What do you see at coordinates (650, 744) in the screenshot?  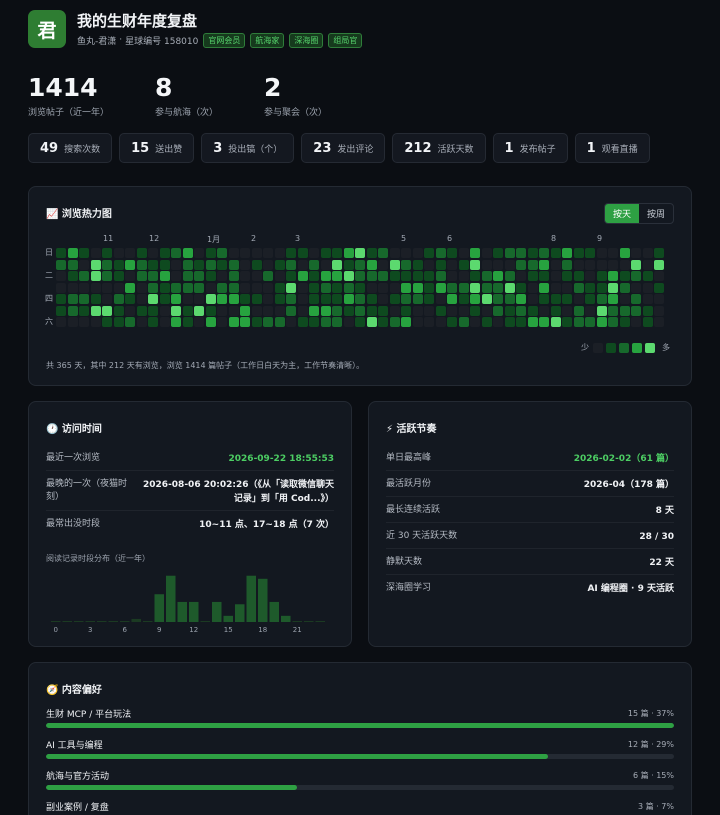 I see `preference-meta: 12 篇 · 29%` at bounding box center [650, 744].